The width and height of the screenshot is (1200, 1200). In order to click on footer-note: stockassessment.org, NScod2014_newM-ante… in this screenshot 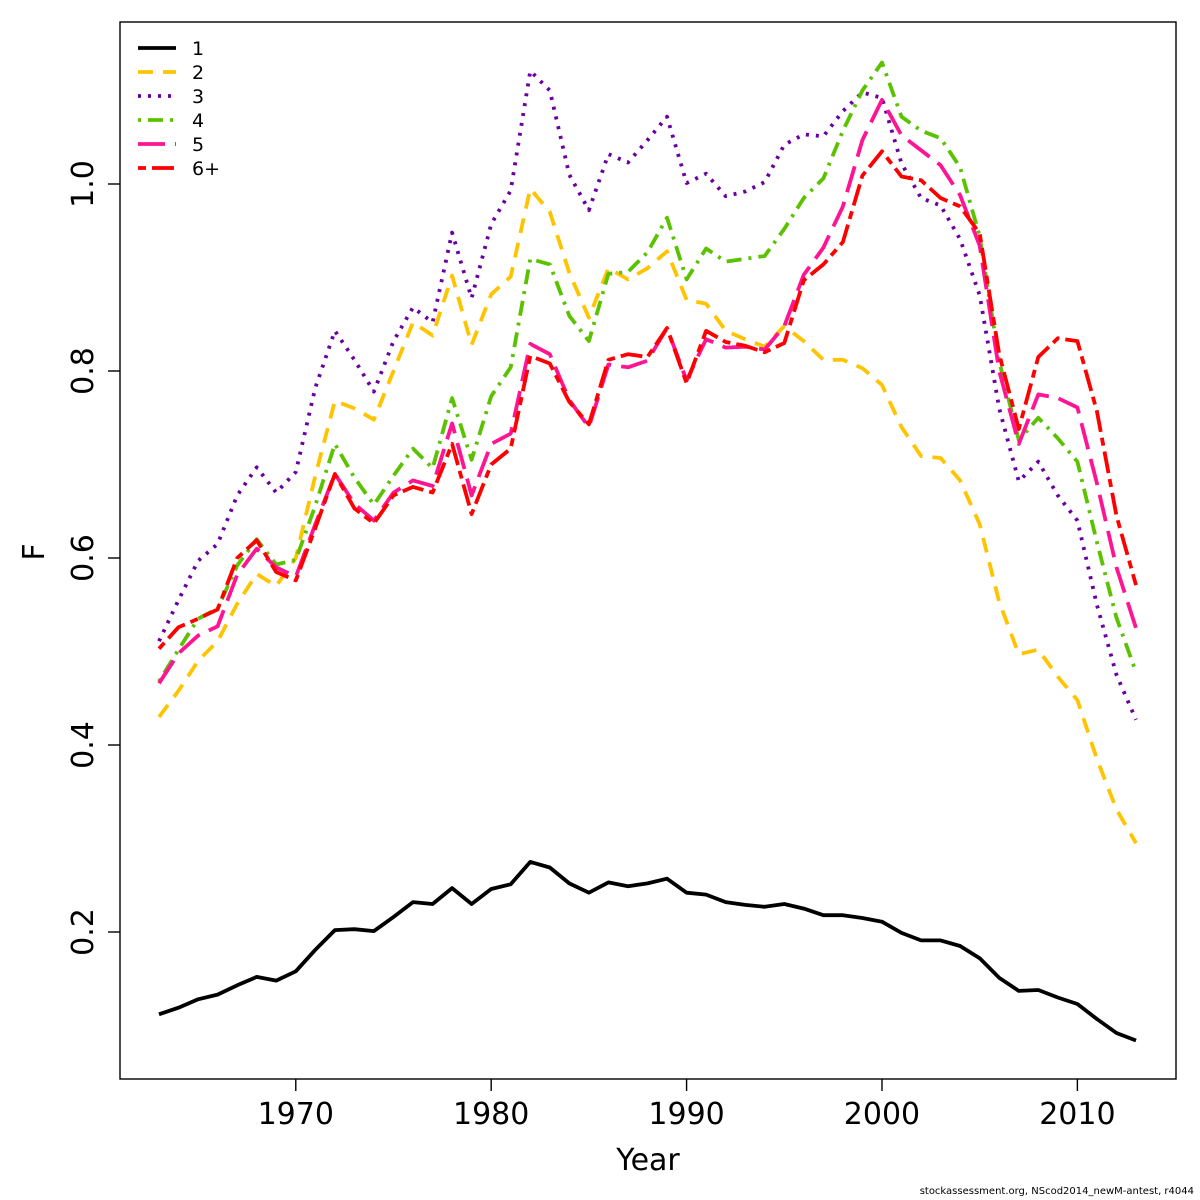, I will do `click(1056, 1191)`.